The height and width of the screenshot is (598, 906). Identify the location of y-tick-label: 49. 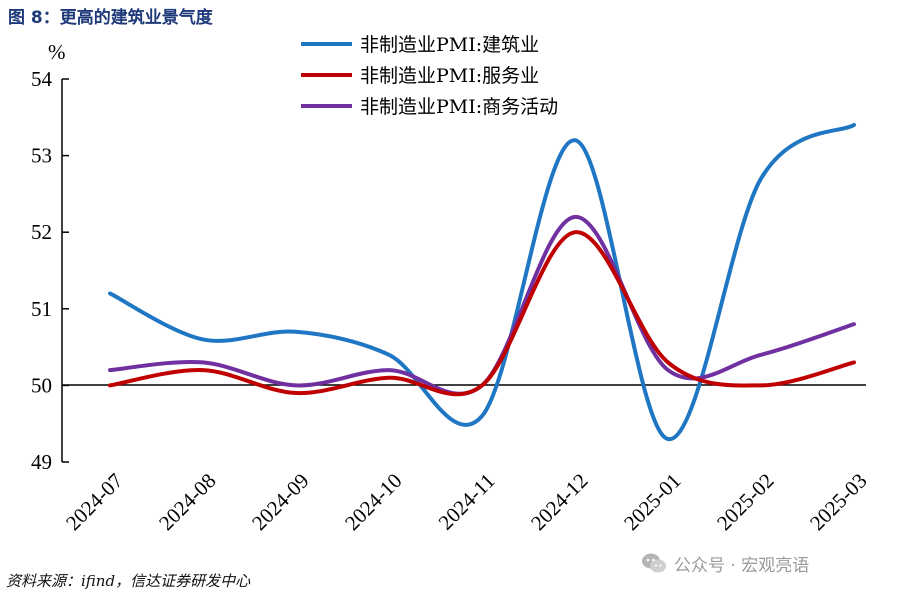
(41, 462).